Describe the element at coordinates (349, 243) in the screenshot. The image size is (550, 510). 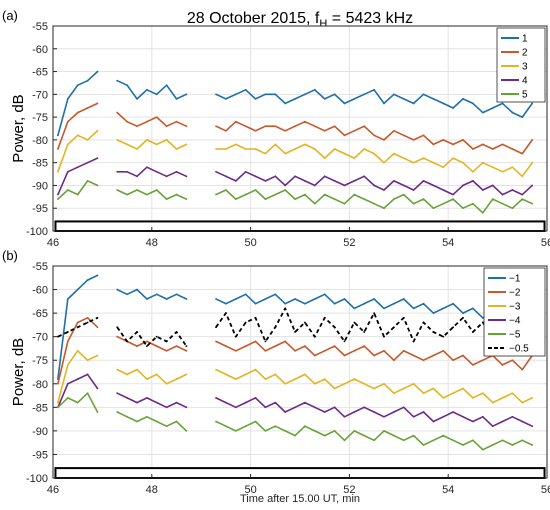
I see `x-tick-label: 52` at that location.